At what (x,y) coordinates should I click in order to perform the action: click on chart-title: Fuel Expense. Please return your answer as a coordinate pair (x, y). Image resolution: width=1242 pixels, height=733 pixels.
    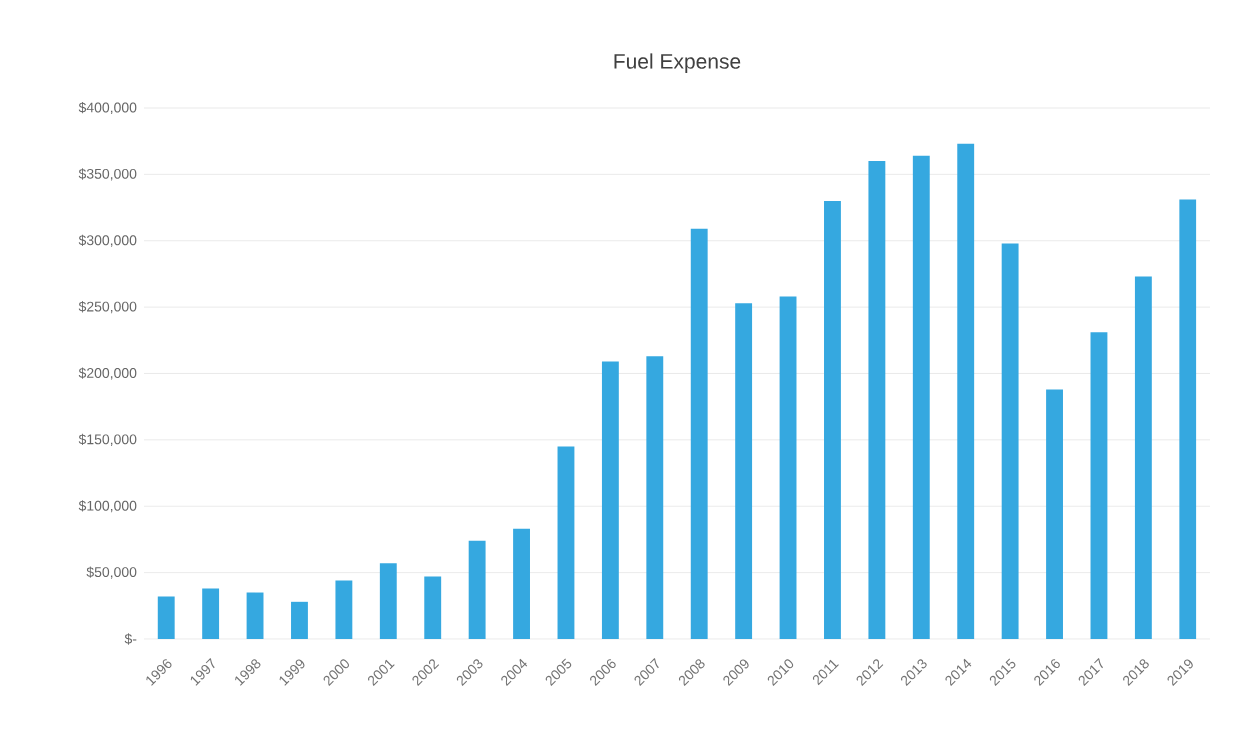
    Looking at the image, I should click on (677, 63).